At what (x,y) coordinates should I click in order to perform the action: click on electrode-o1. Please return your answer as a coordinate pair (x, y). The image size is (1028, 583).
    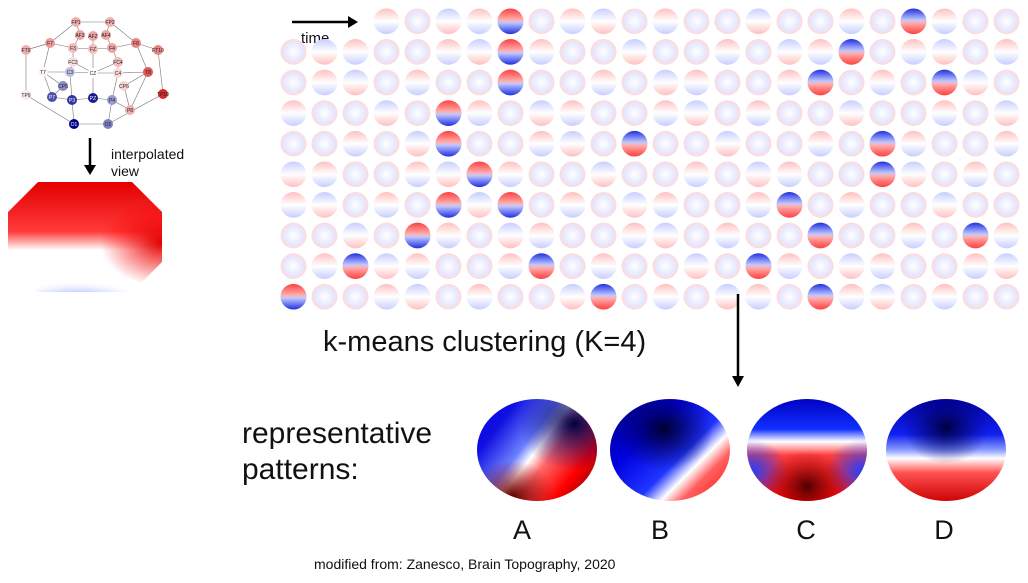
    Looking at the image, I should click on (74, 124).